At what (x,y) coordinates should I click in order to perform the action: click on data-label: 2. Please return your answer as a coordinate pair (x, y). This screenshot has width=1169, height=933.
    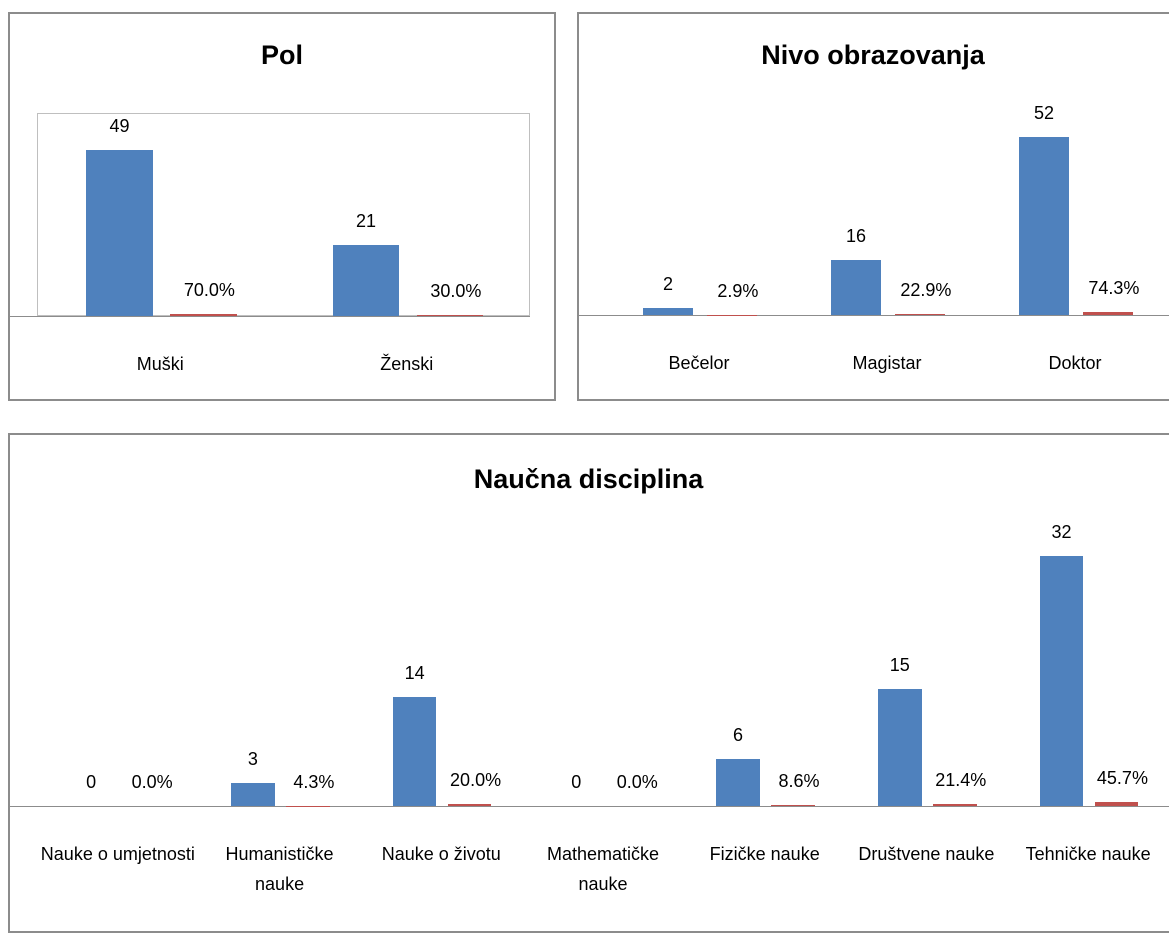
    Looking at the image, I should click on (668, 284).